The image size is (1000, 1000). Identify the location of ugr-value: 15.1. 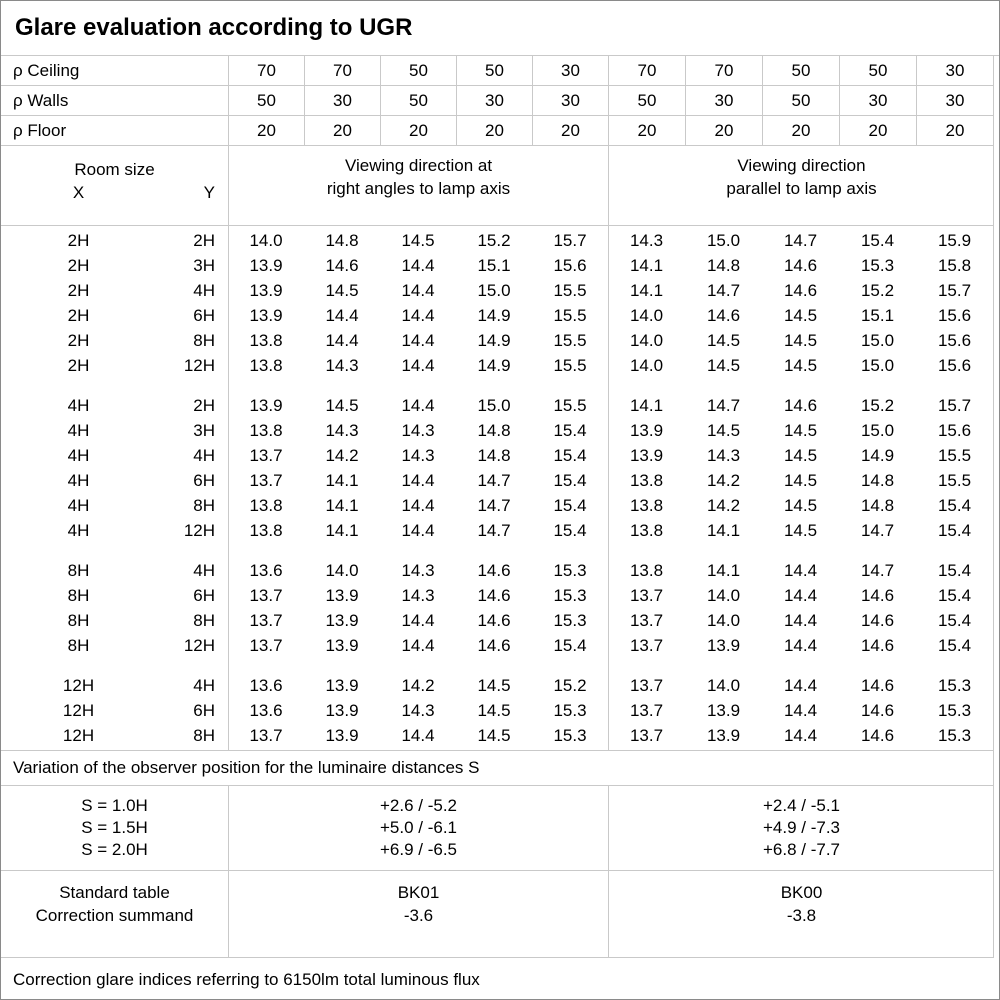
(494, 265).